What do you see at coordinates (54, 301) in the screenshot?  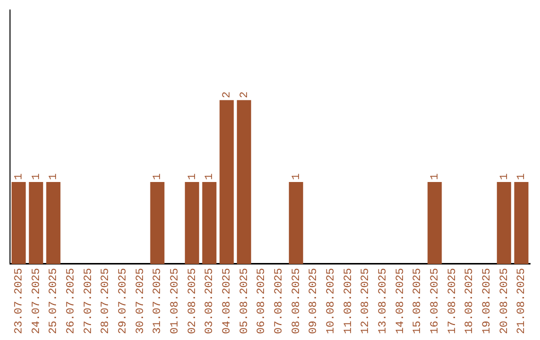 I see `x-tick-label: 25.07.2025` at bounding box center [54, 301].